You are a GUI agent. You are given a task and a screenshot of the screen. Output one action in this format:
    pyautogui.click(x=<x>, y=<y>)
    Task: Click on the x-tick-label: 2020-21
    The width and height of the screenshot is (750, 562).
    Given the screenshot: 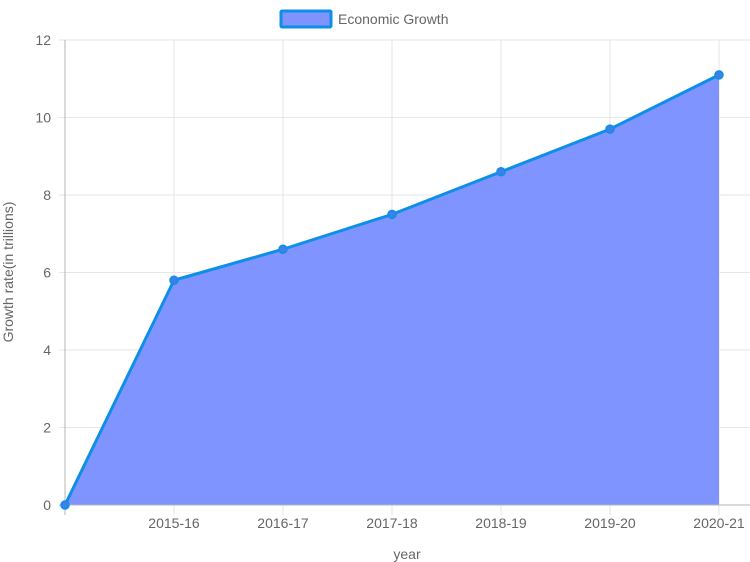 What is the action you would take?
    pyautogui.click(x=719, y=523)
    